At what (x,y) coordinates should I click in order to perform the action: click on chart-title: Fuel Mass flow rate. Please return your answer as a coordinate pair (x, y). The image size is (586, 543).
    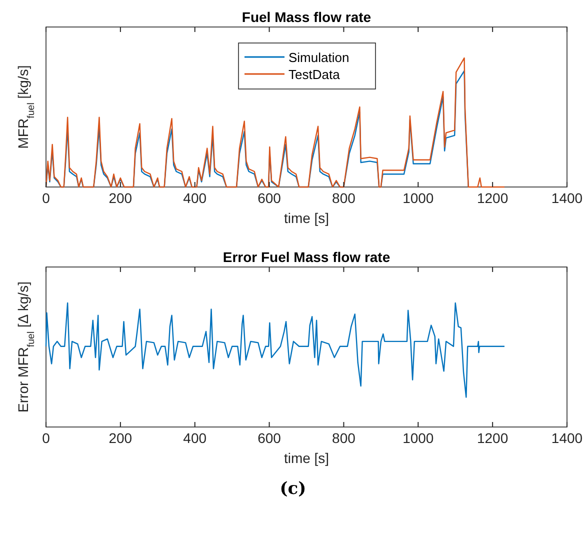
    Looking at the image, I should click on (307, 17).